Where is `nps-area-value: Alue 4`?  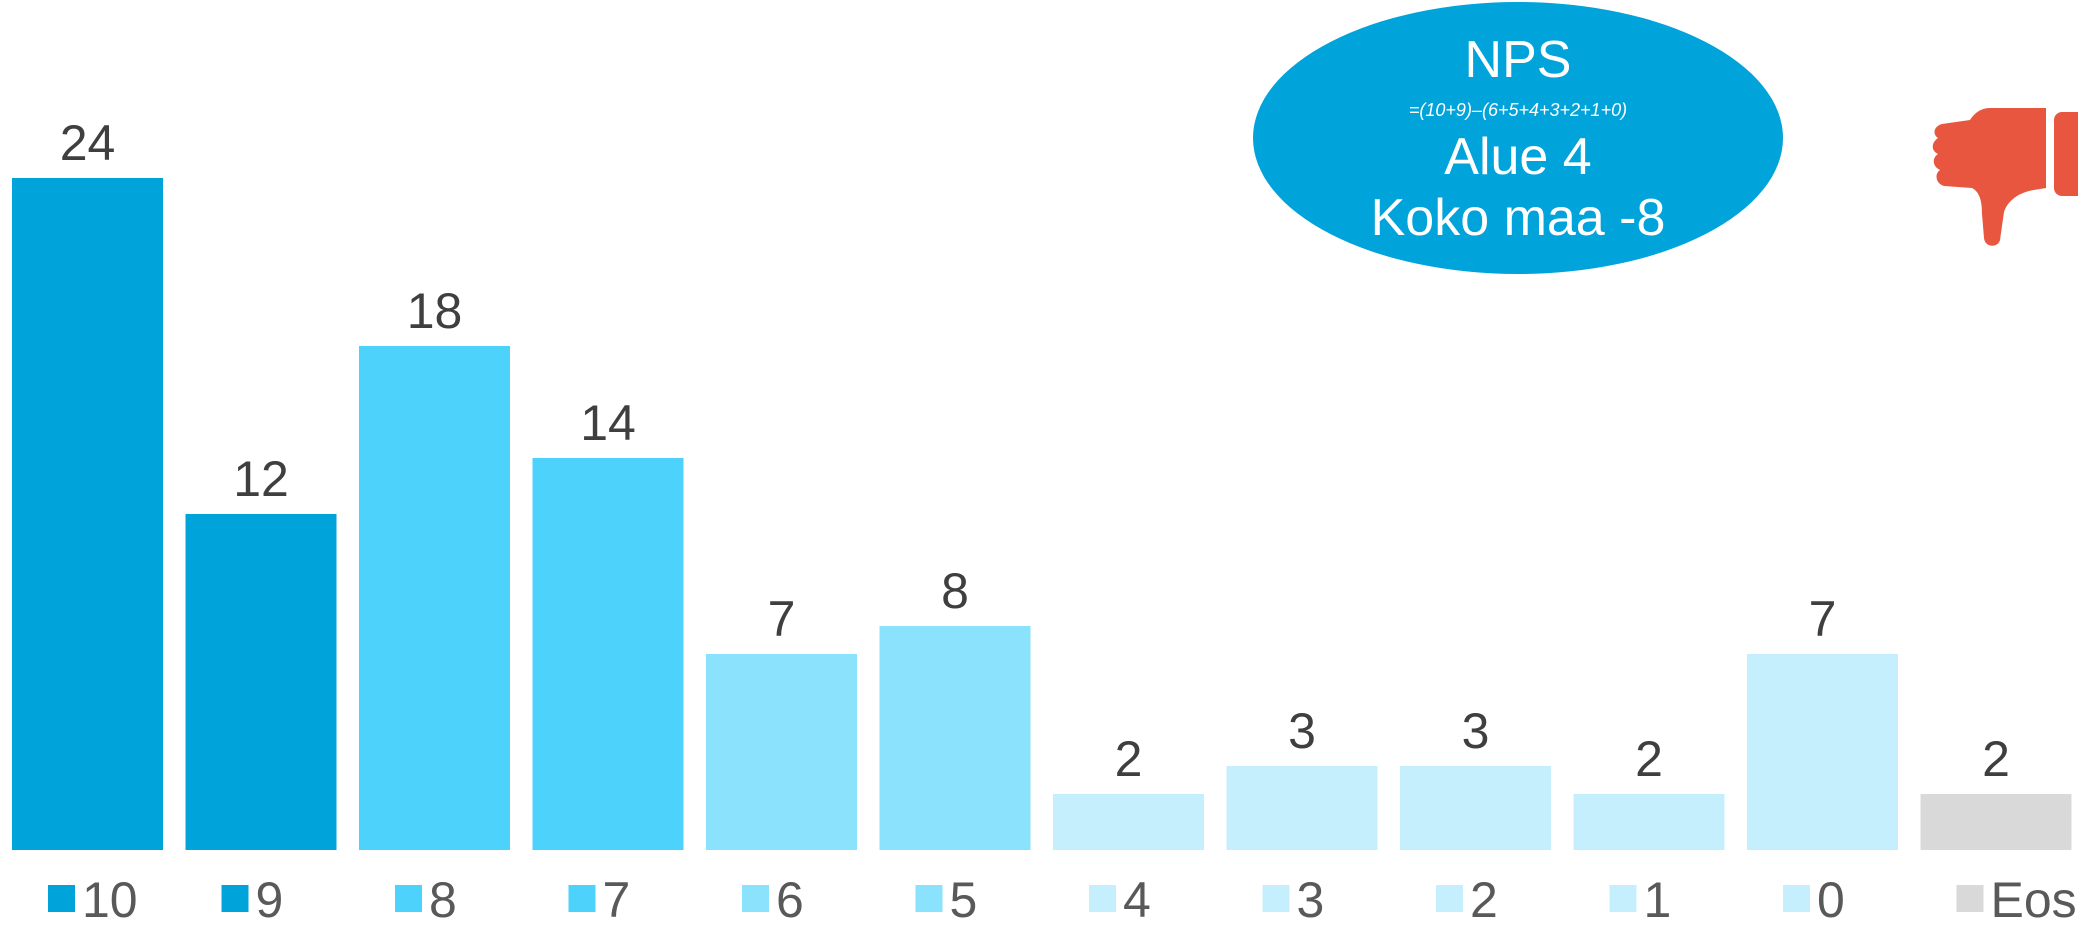 nps-area-value: Alue 4 is located at coordinates (1518, 157).